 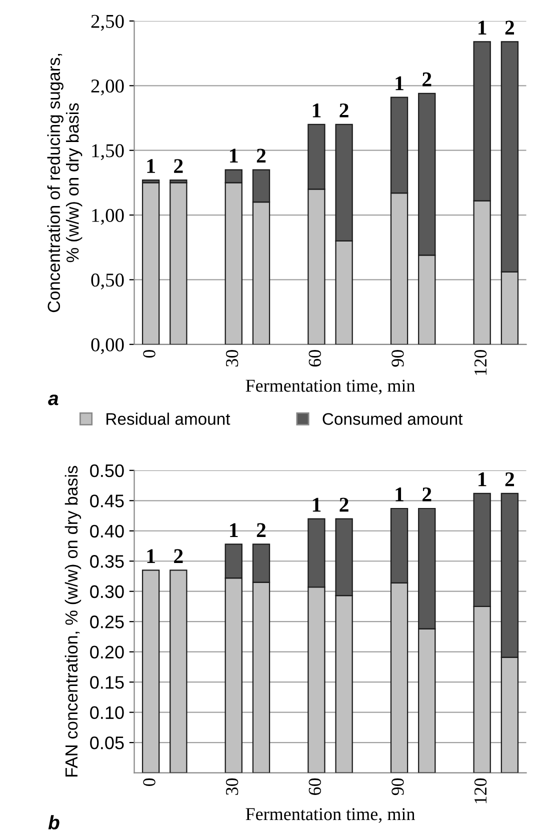 I want to click on y-tick-label: 1,50, so click(x=108, y=152).